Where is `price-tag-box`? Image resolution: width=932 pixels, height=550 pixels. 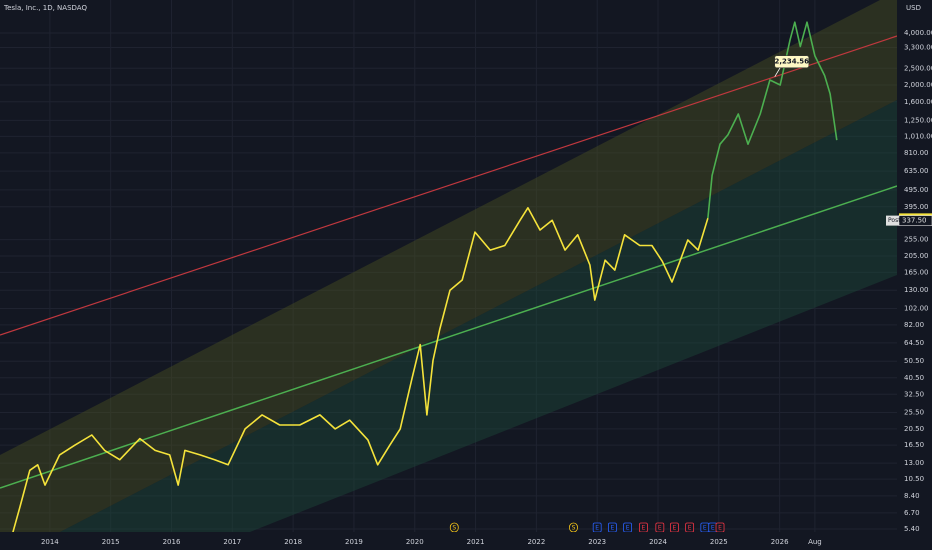 price-tag-box is located at coordinates (892, 220).